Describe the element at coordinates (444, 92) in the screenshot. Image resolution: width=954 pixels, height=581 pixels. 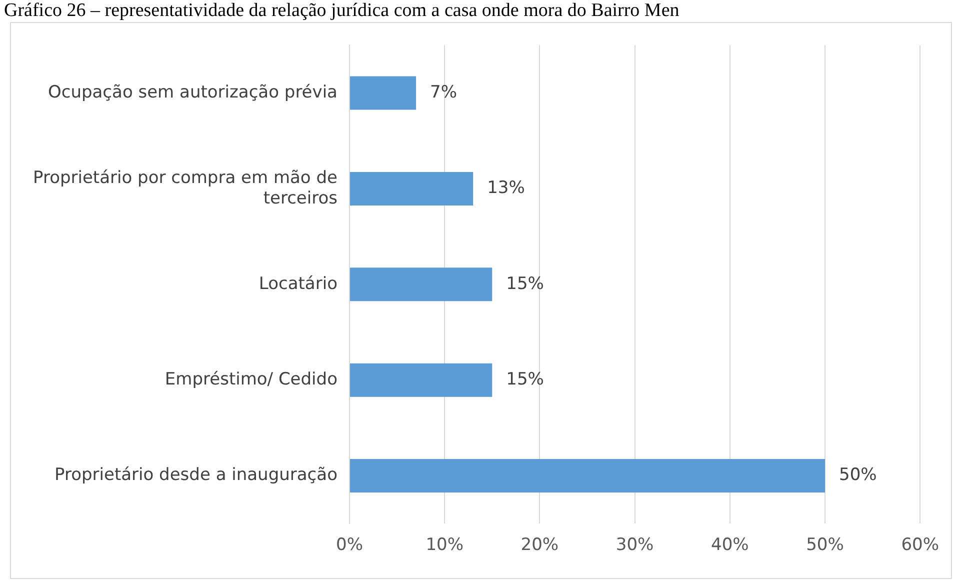
I see `data-label: 7%` at that location.